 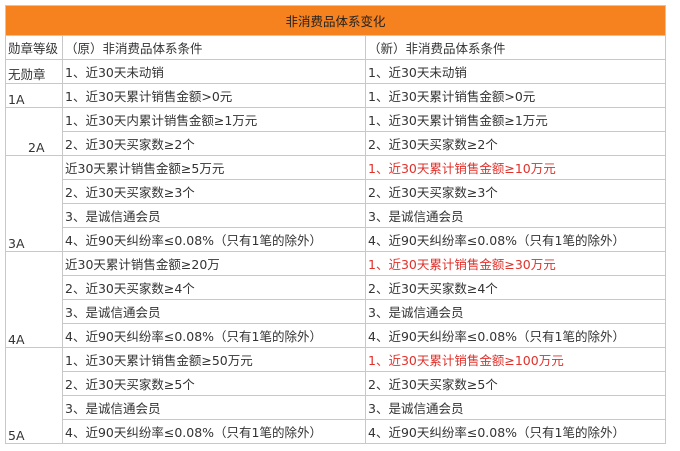 I want to click on new-condition: 1、近30天累计销售金额≥10万元, so click(x=515, y=167).